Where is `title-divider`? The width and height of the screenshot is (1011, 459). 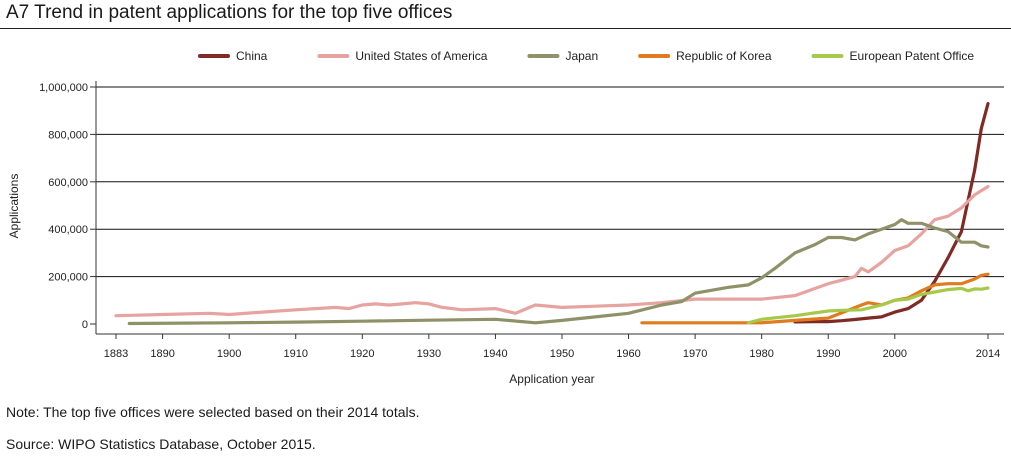
title-divider is located at coordinates (505, 28).